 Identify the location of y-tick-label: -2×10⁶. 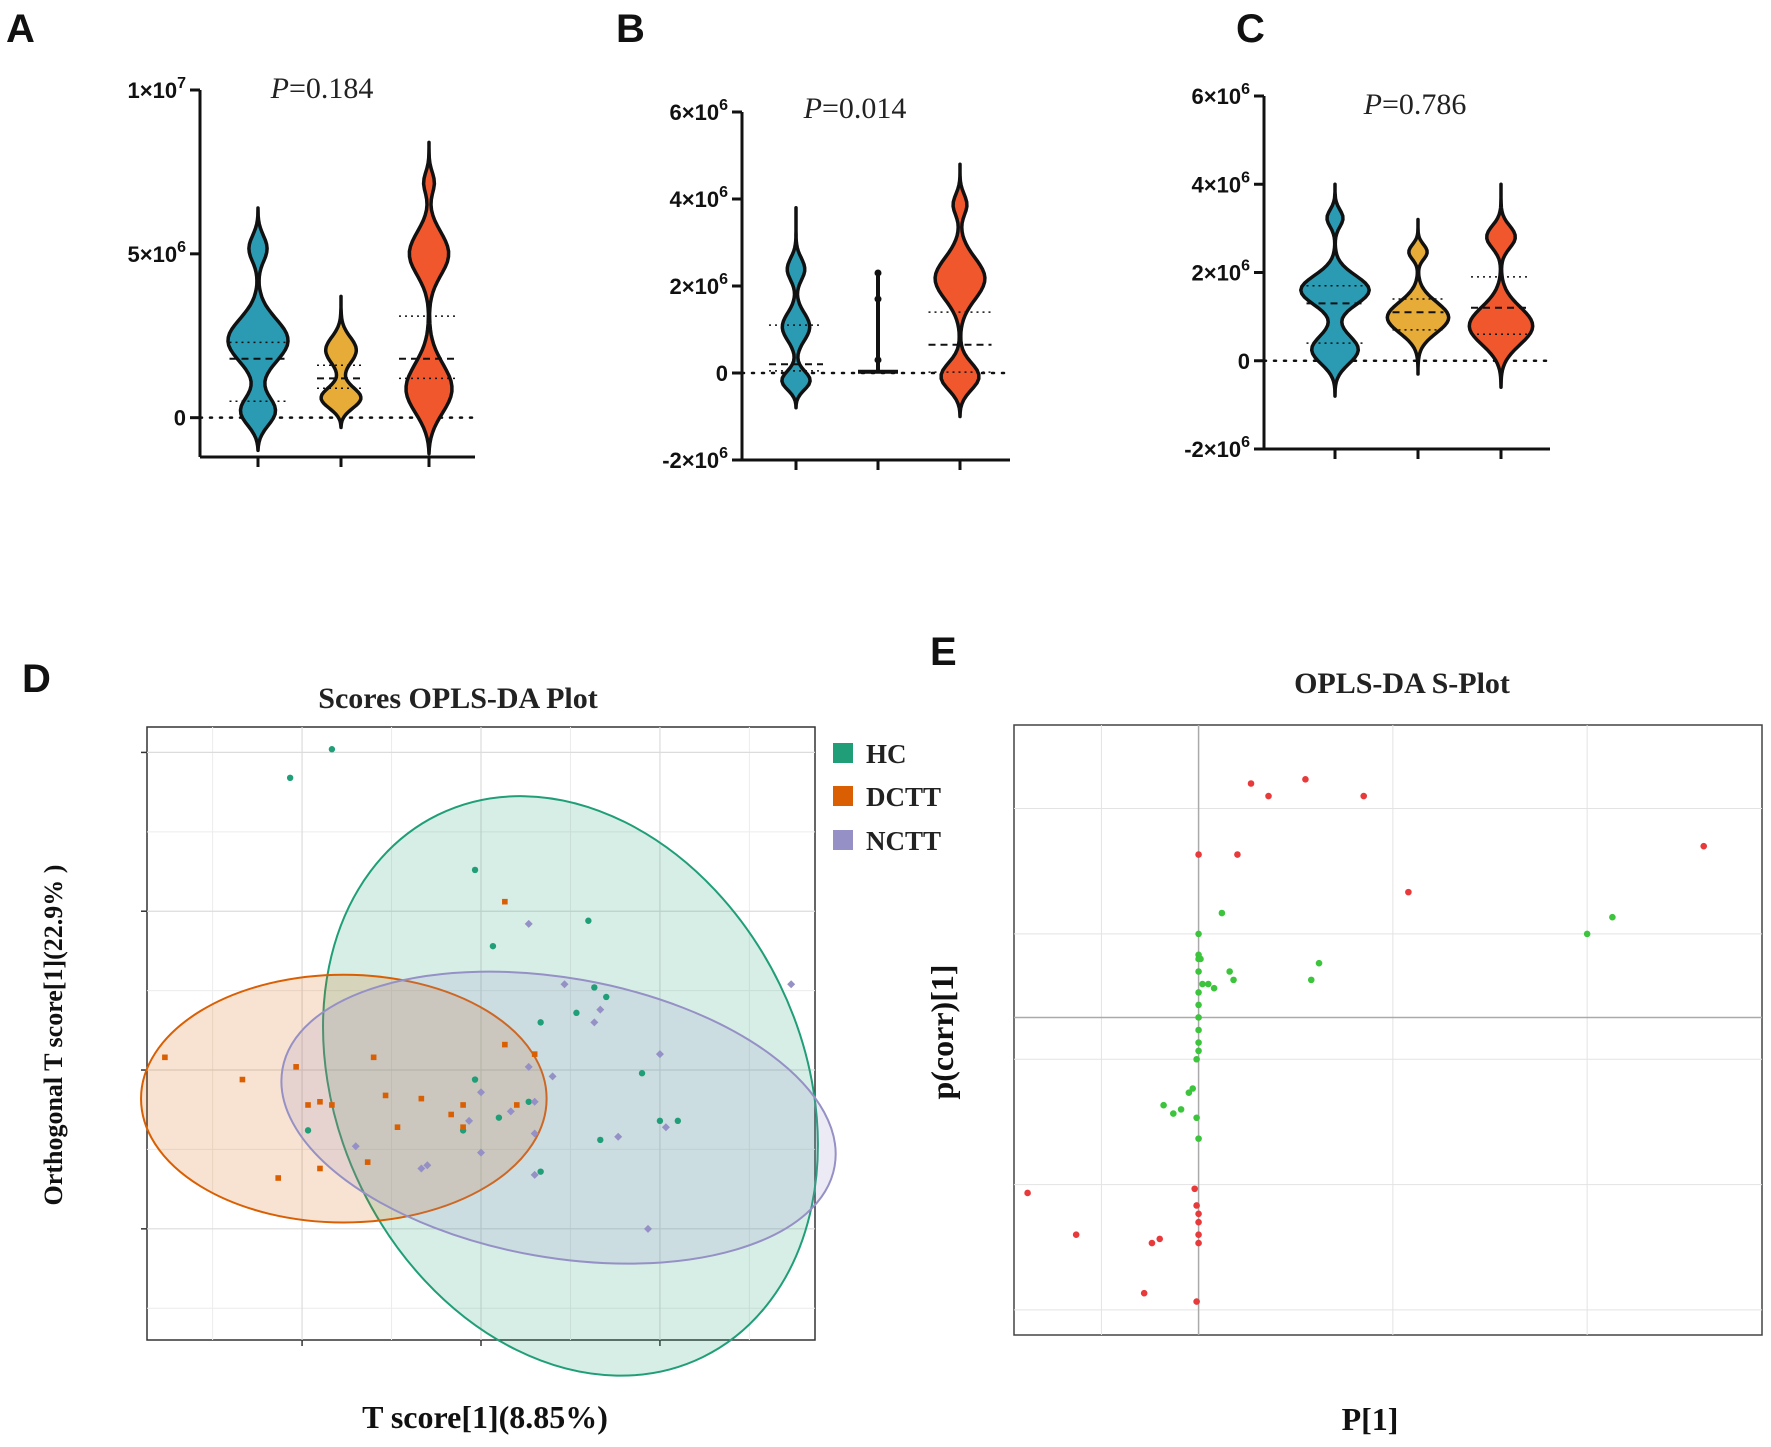
(695, 459).